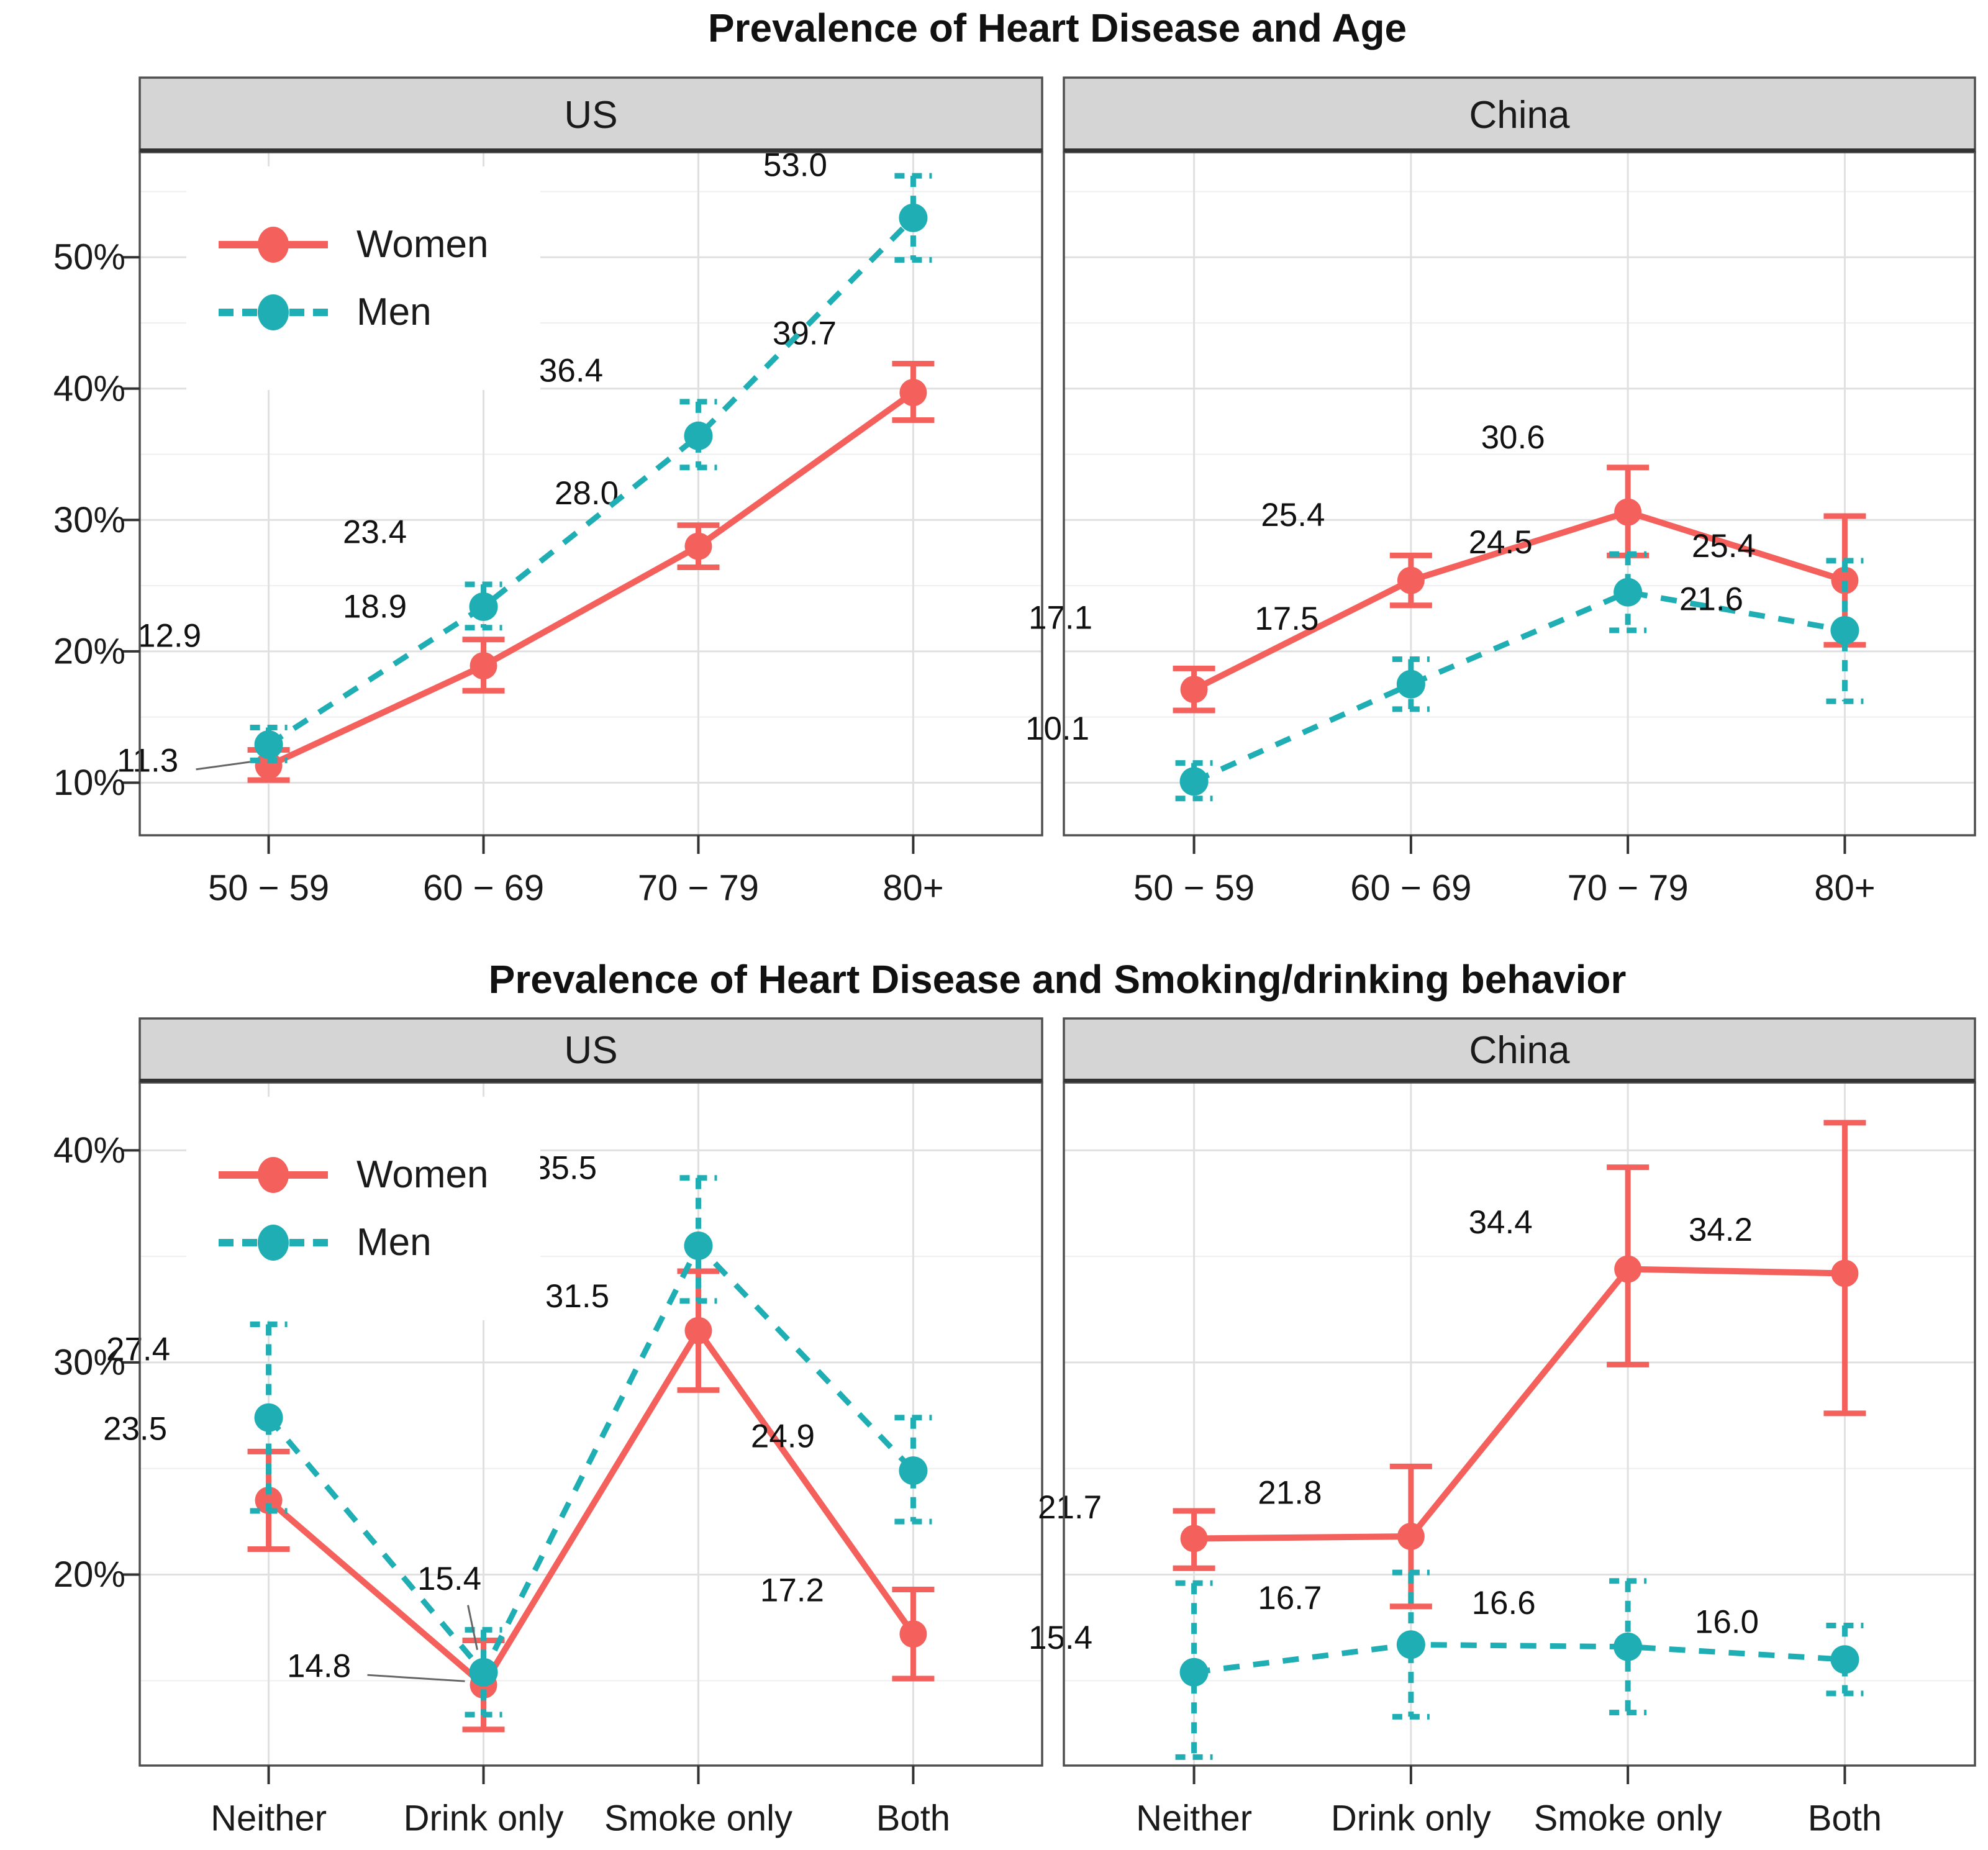 The height and width of the screenshot is (1850, 1988). Describe the element at coordinates (1504, 1603) in the screenshot. I see `value-label: 16.6` at that location.